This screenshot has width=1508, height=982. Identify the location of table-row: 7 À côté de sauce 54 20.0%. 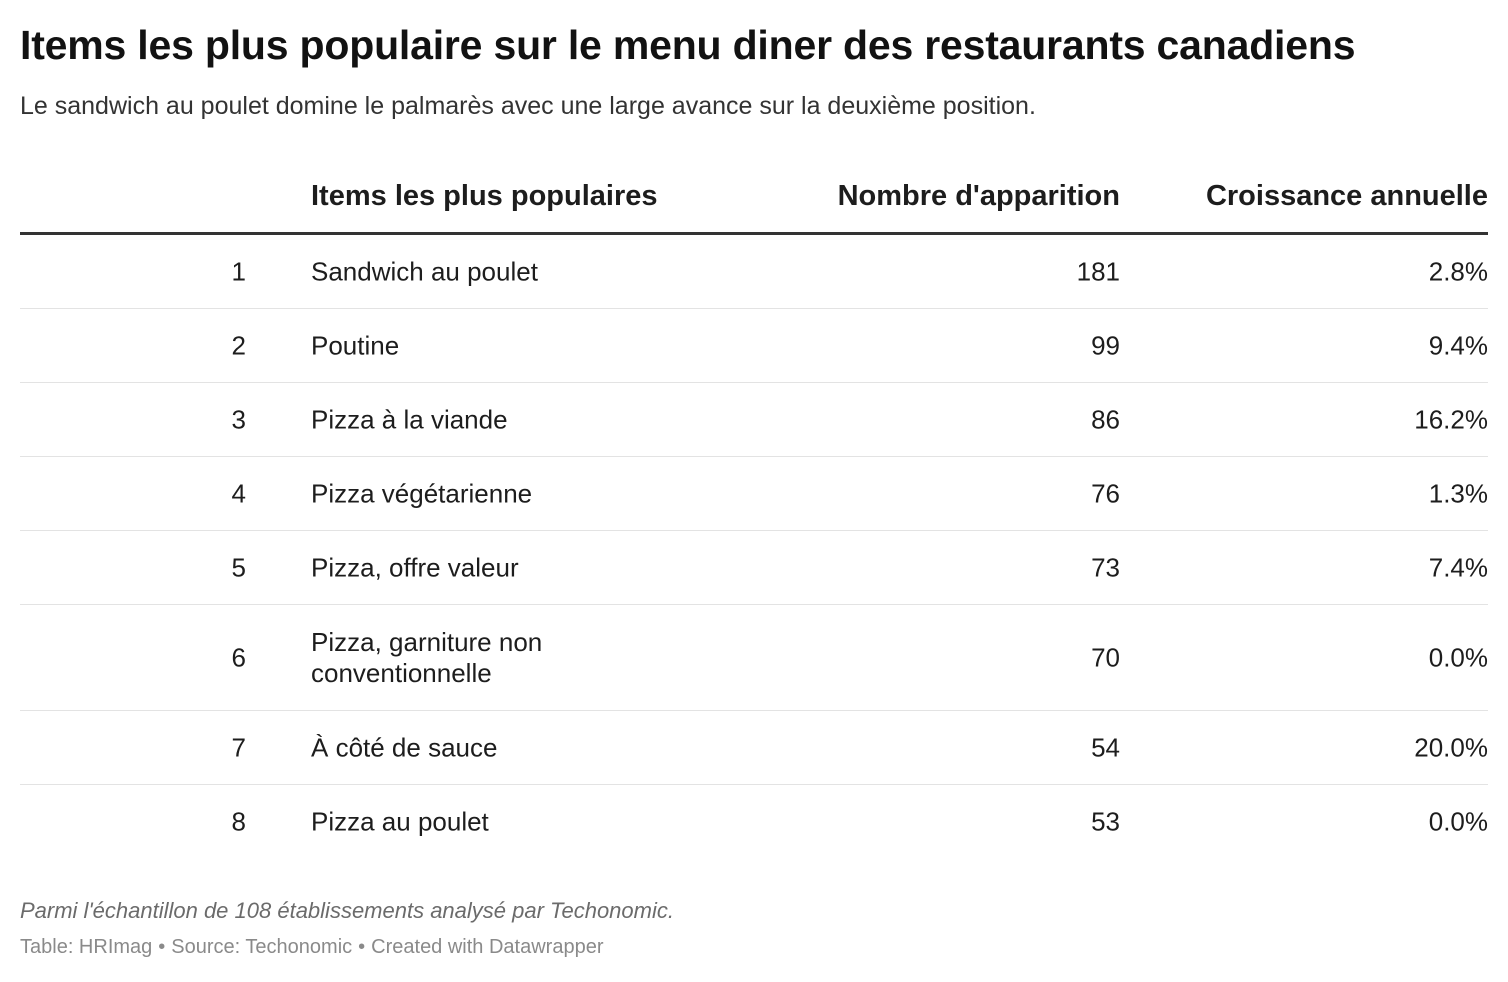
(754, 748).